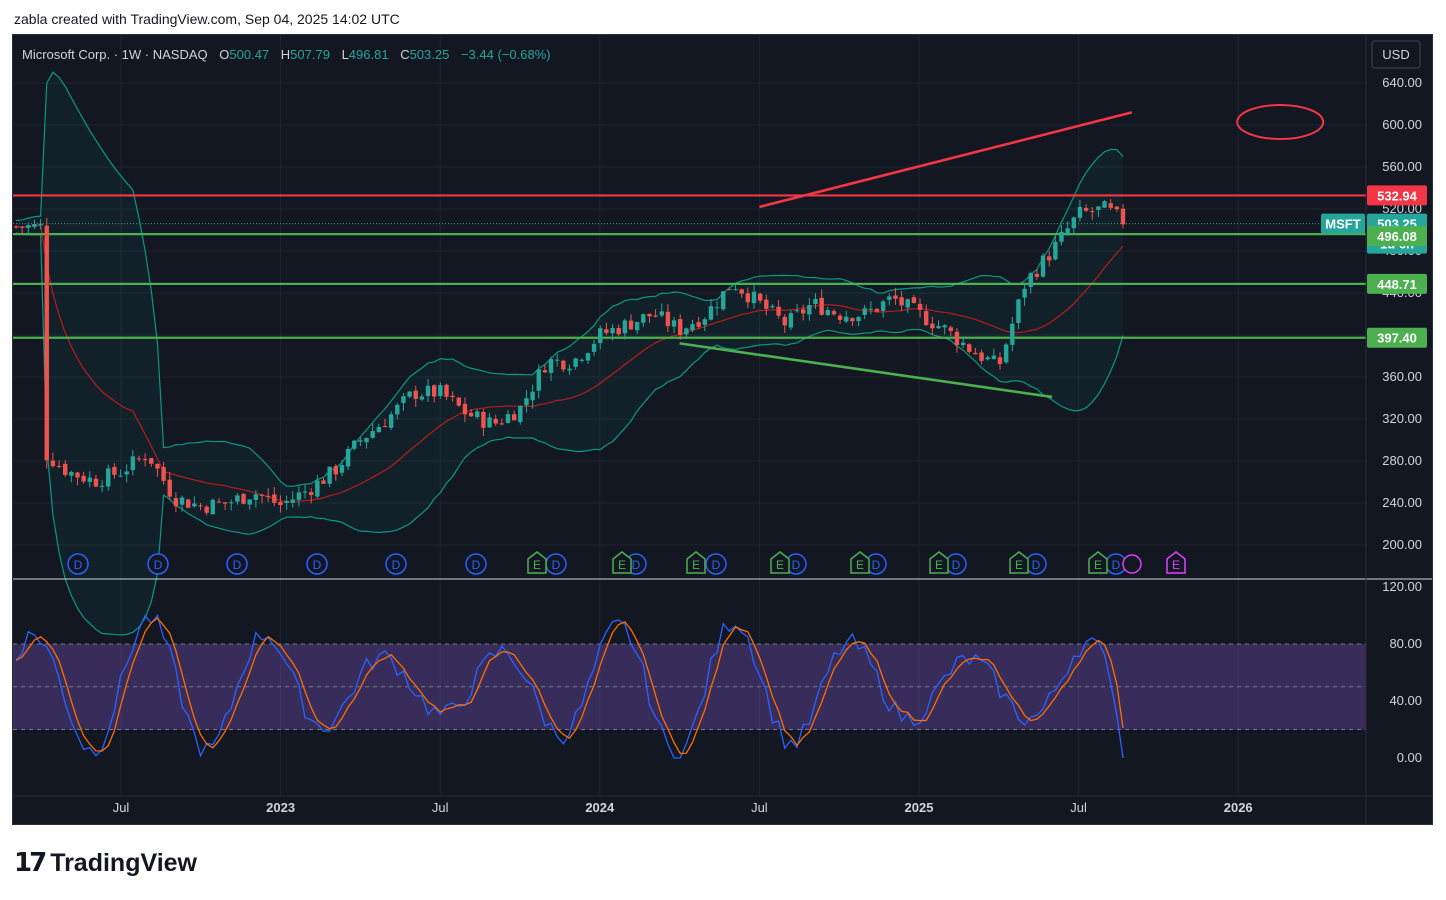  What do you see at coordinates (115, 54) in the screenshot?
I see `legend-symbol: Microsoft Corp. · 1W · NASDAQ` at bounding box center [115, 54].